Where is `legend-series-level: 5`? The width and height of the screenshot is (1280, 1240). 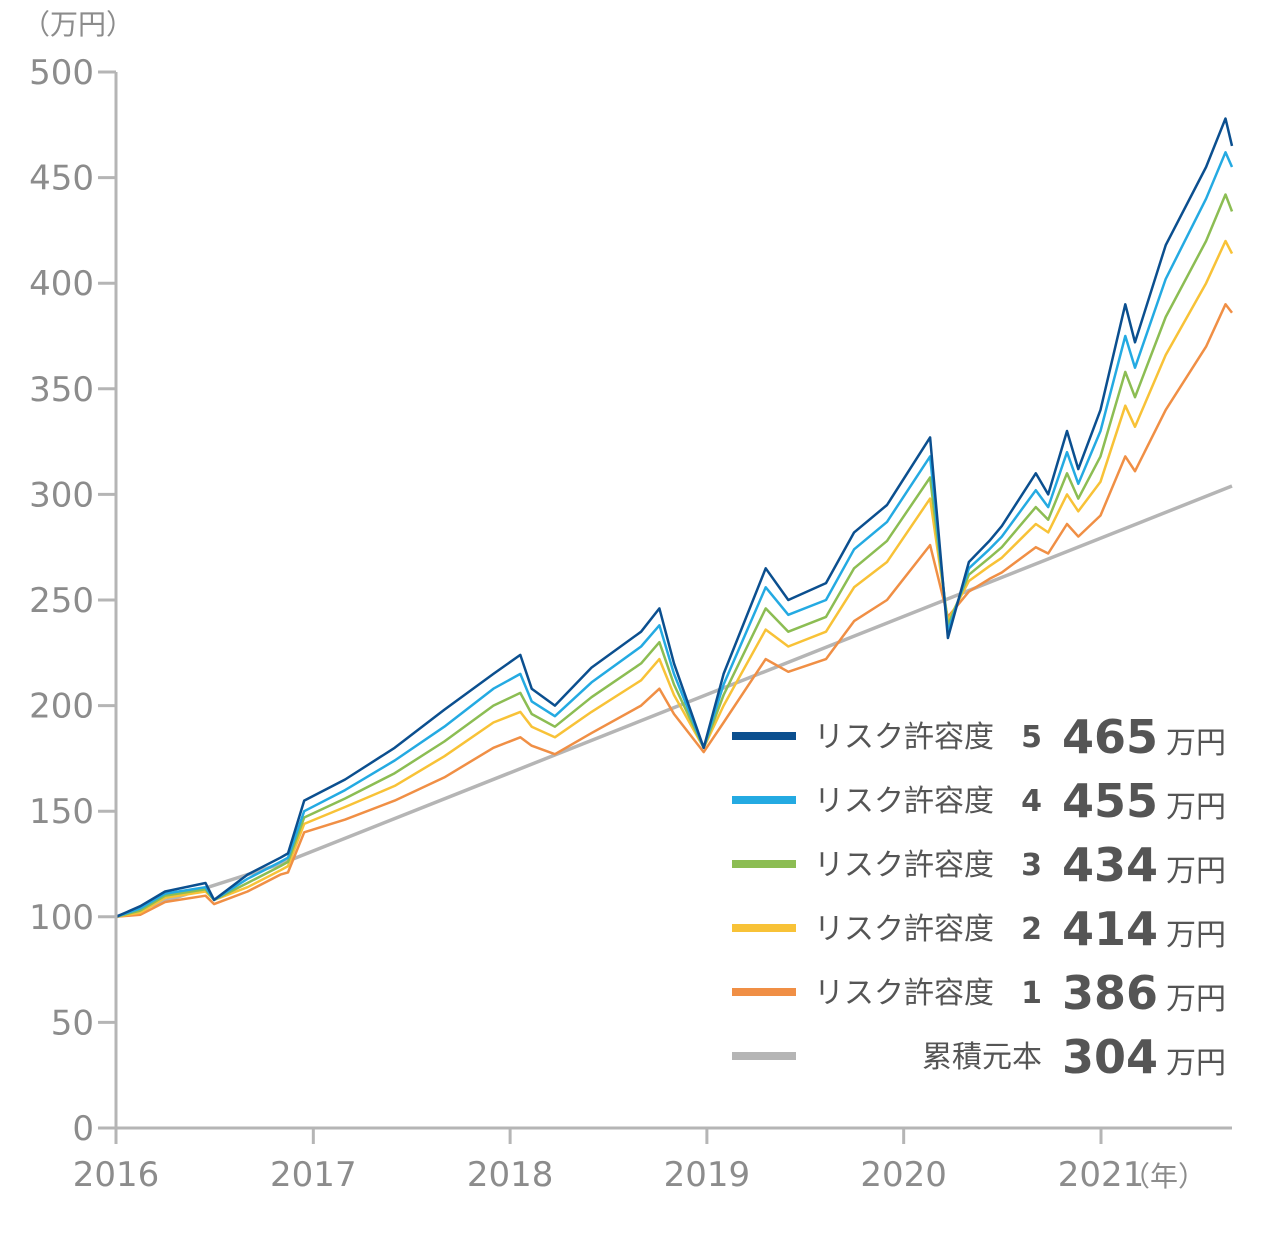
legend-series-level: 5 is located at coordinates (1031, 737).